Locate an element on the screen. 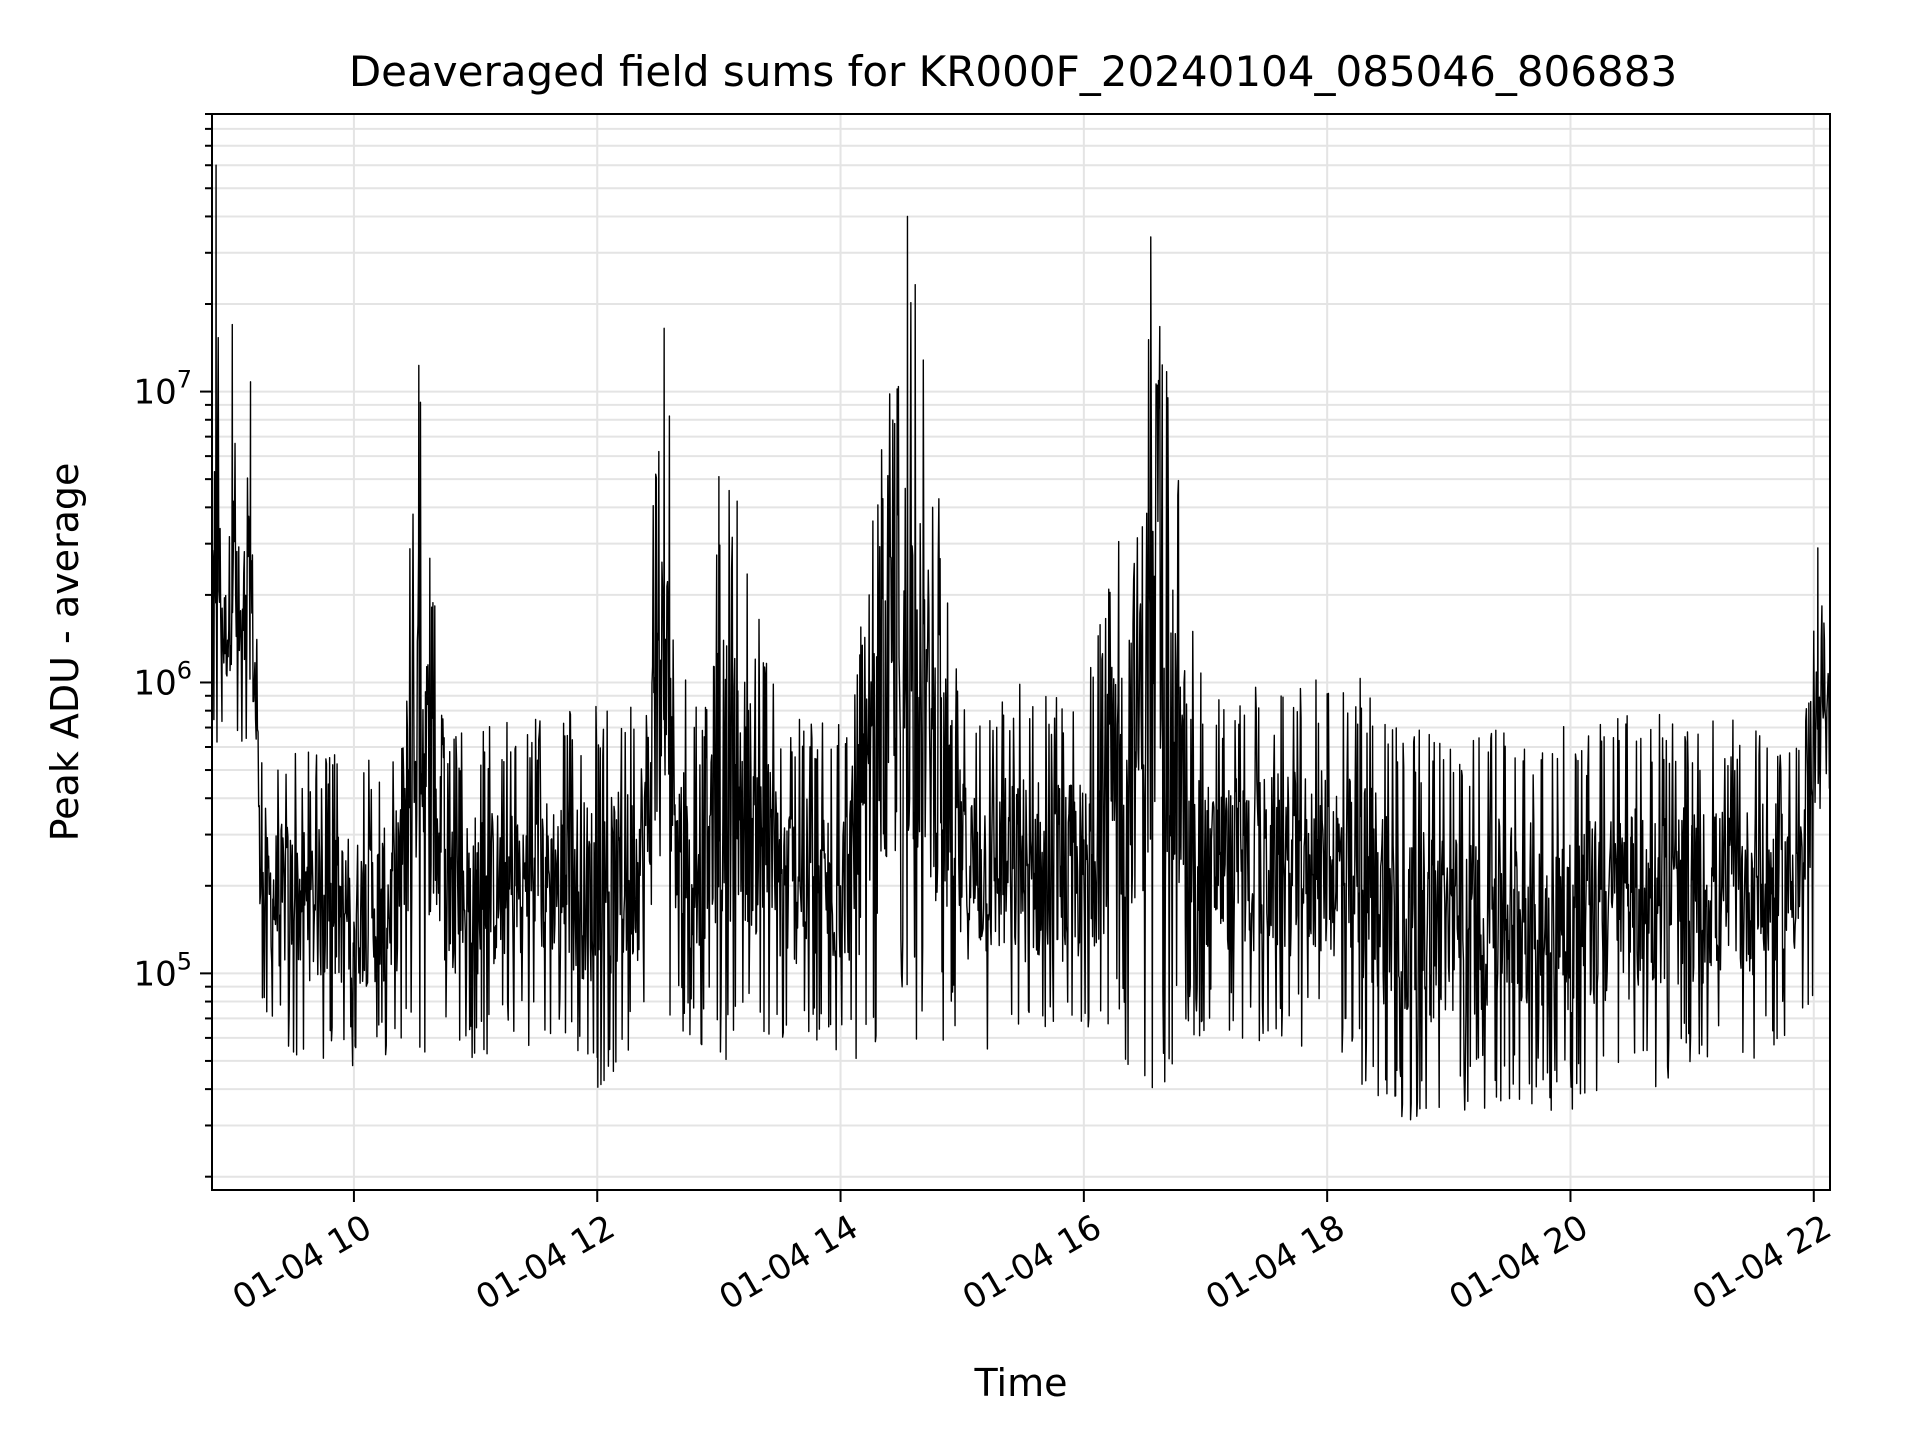  y-tick-label: 10⁷ is located at coordinates (162, 389).